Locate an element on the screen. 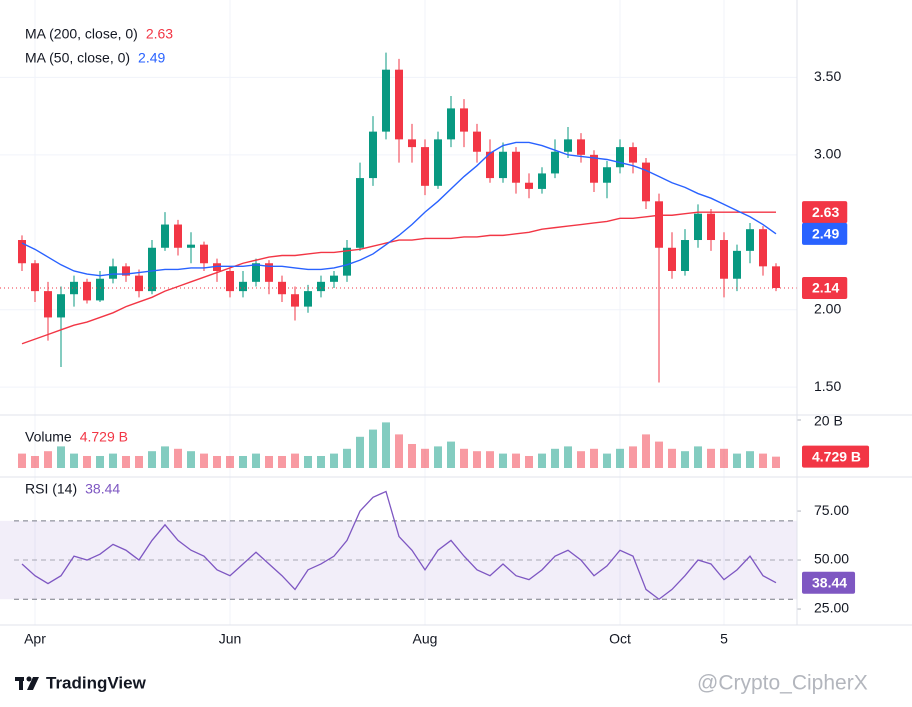  y-tick-label: 25.00 is located at coordinates (831, 608).